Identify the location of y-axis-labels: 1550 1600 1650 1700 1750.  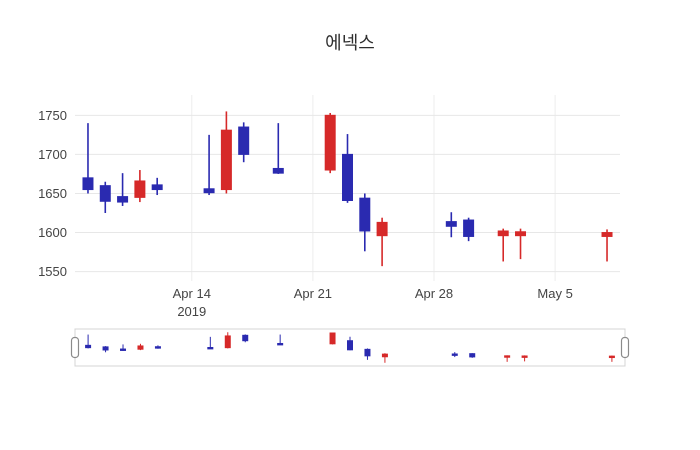
(52, 193).